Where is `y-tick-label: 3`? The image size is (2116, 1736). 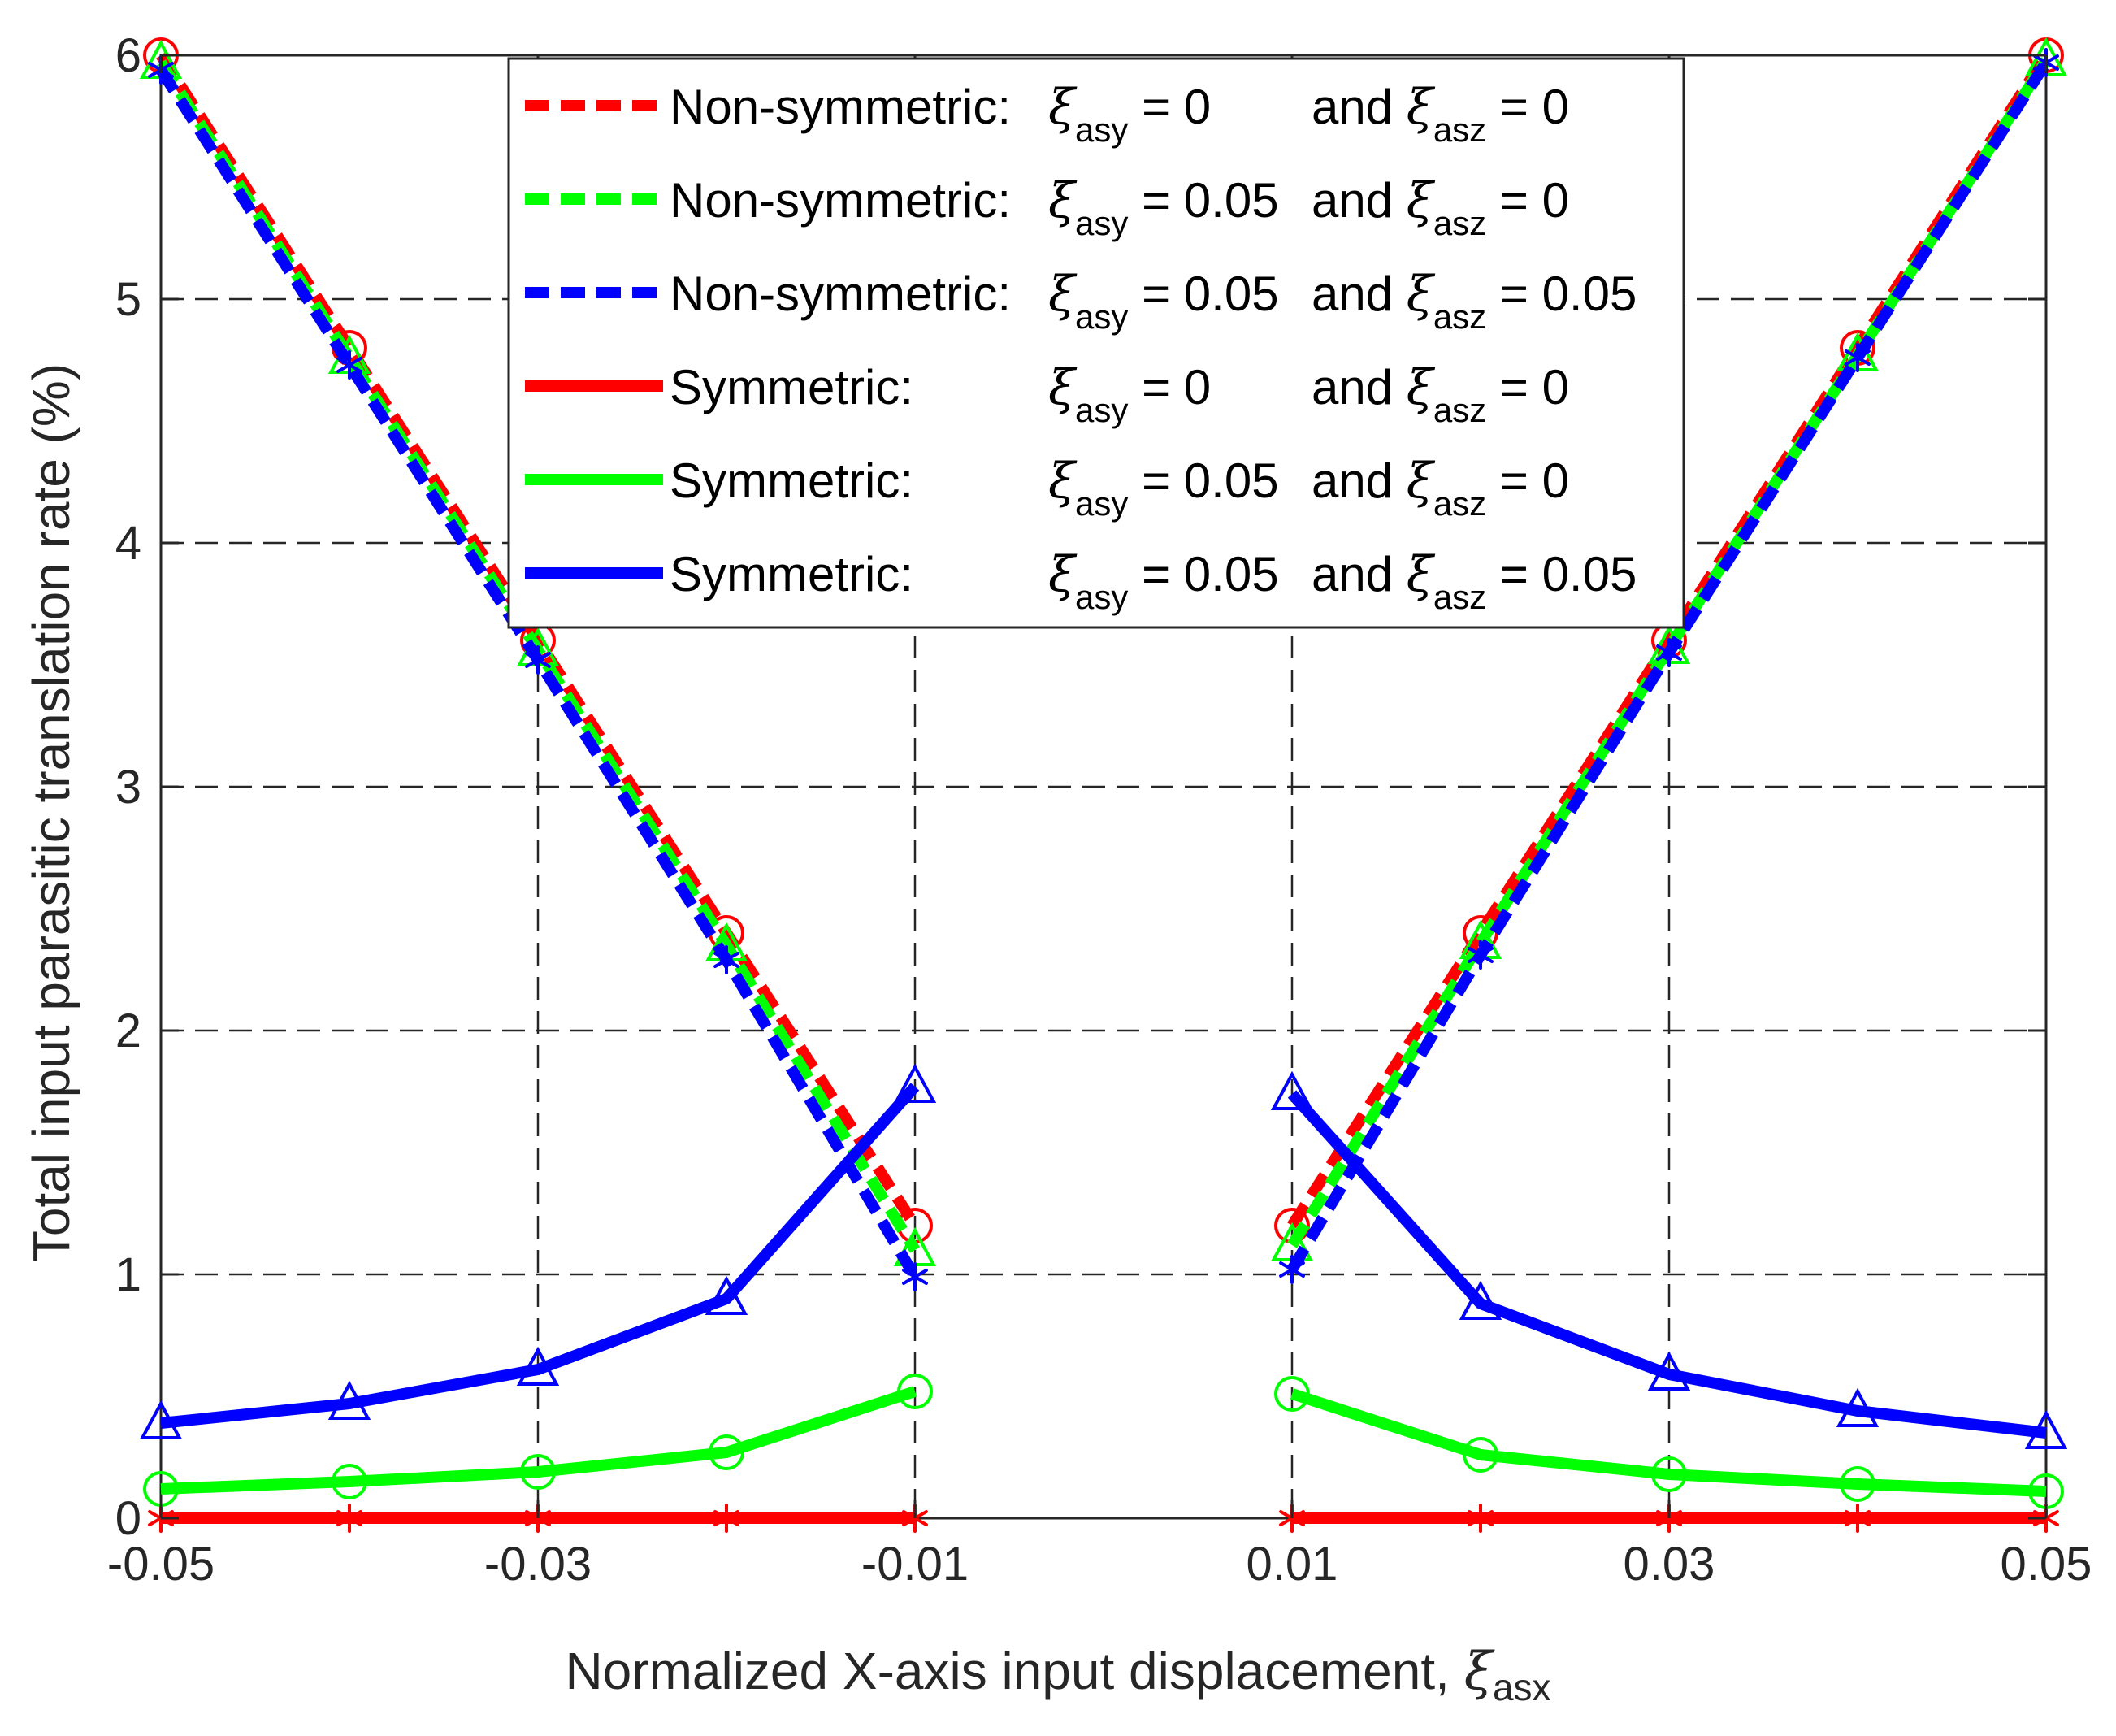
y-tick-label: 3 is located at coordinates (128, 787).